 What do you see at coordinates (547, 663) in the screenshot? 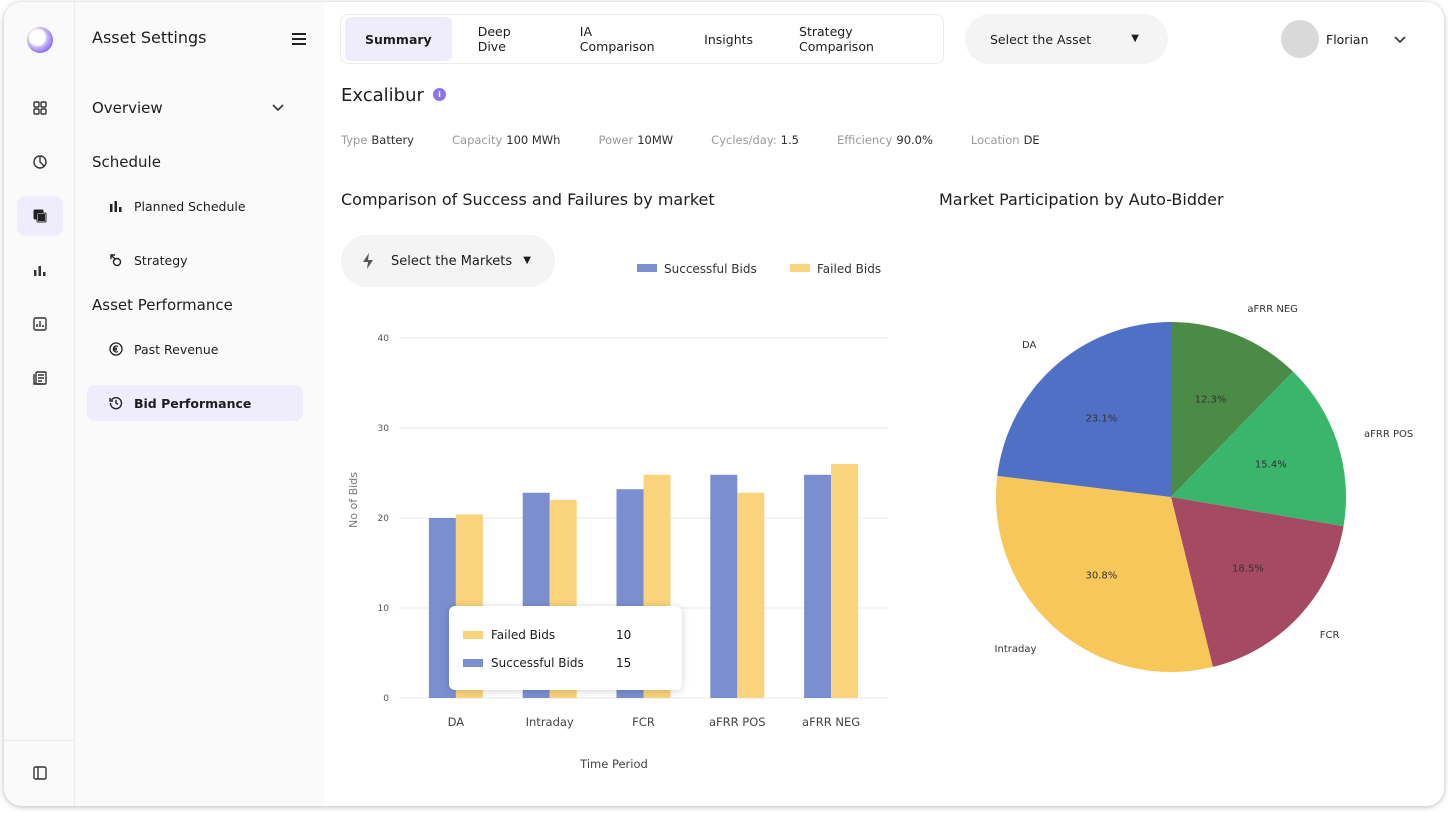
I see `tooltip-row-successful: Successful Bids 15` at bounding box center [547, 663].